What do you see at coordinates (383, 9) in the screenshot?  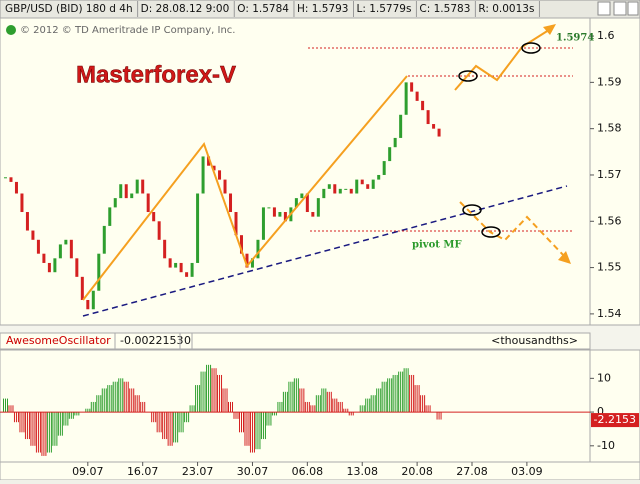 I see `toolbar-item: L: 1.5779s` at bounding box center [383, 9].